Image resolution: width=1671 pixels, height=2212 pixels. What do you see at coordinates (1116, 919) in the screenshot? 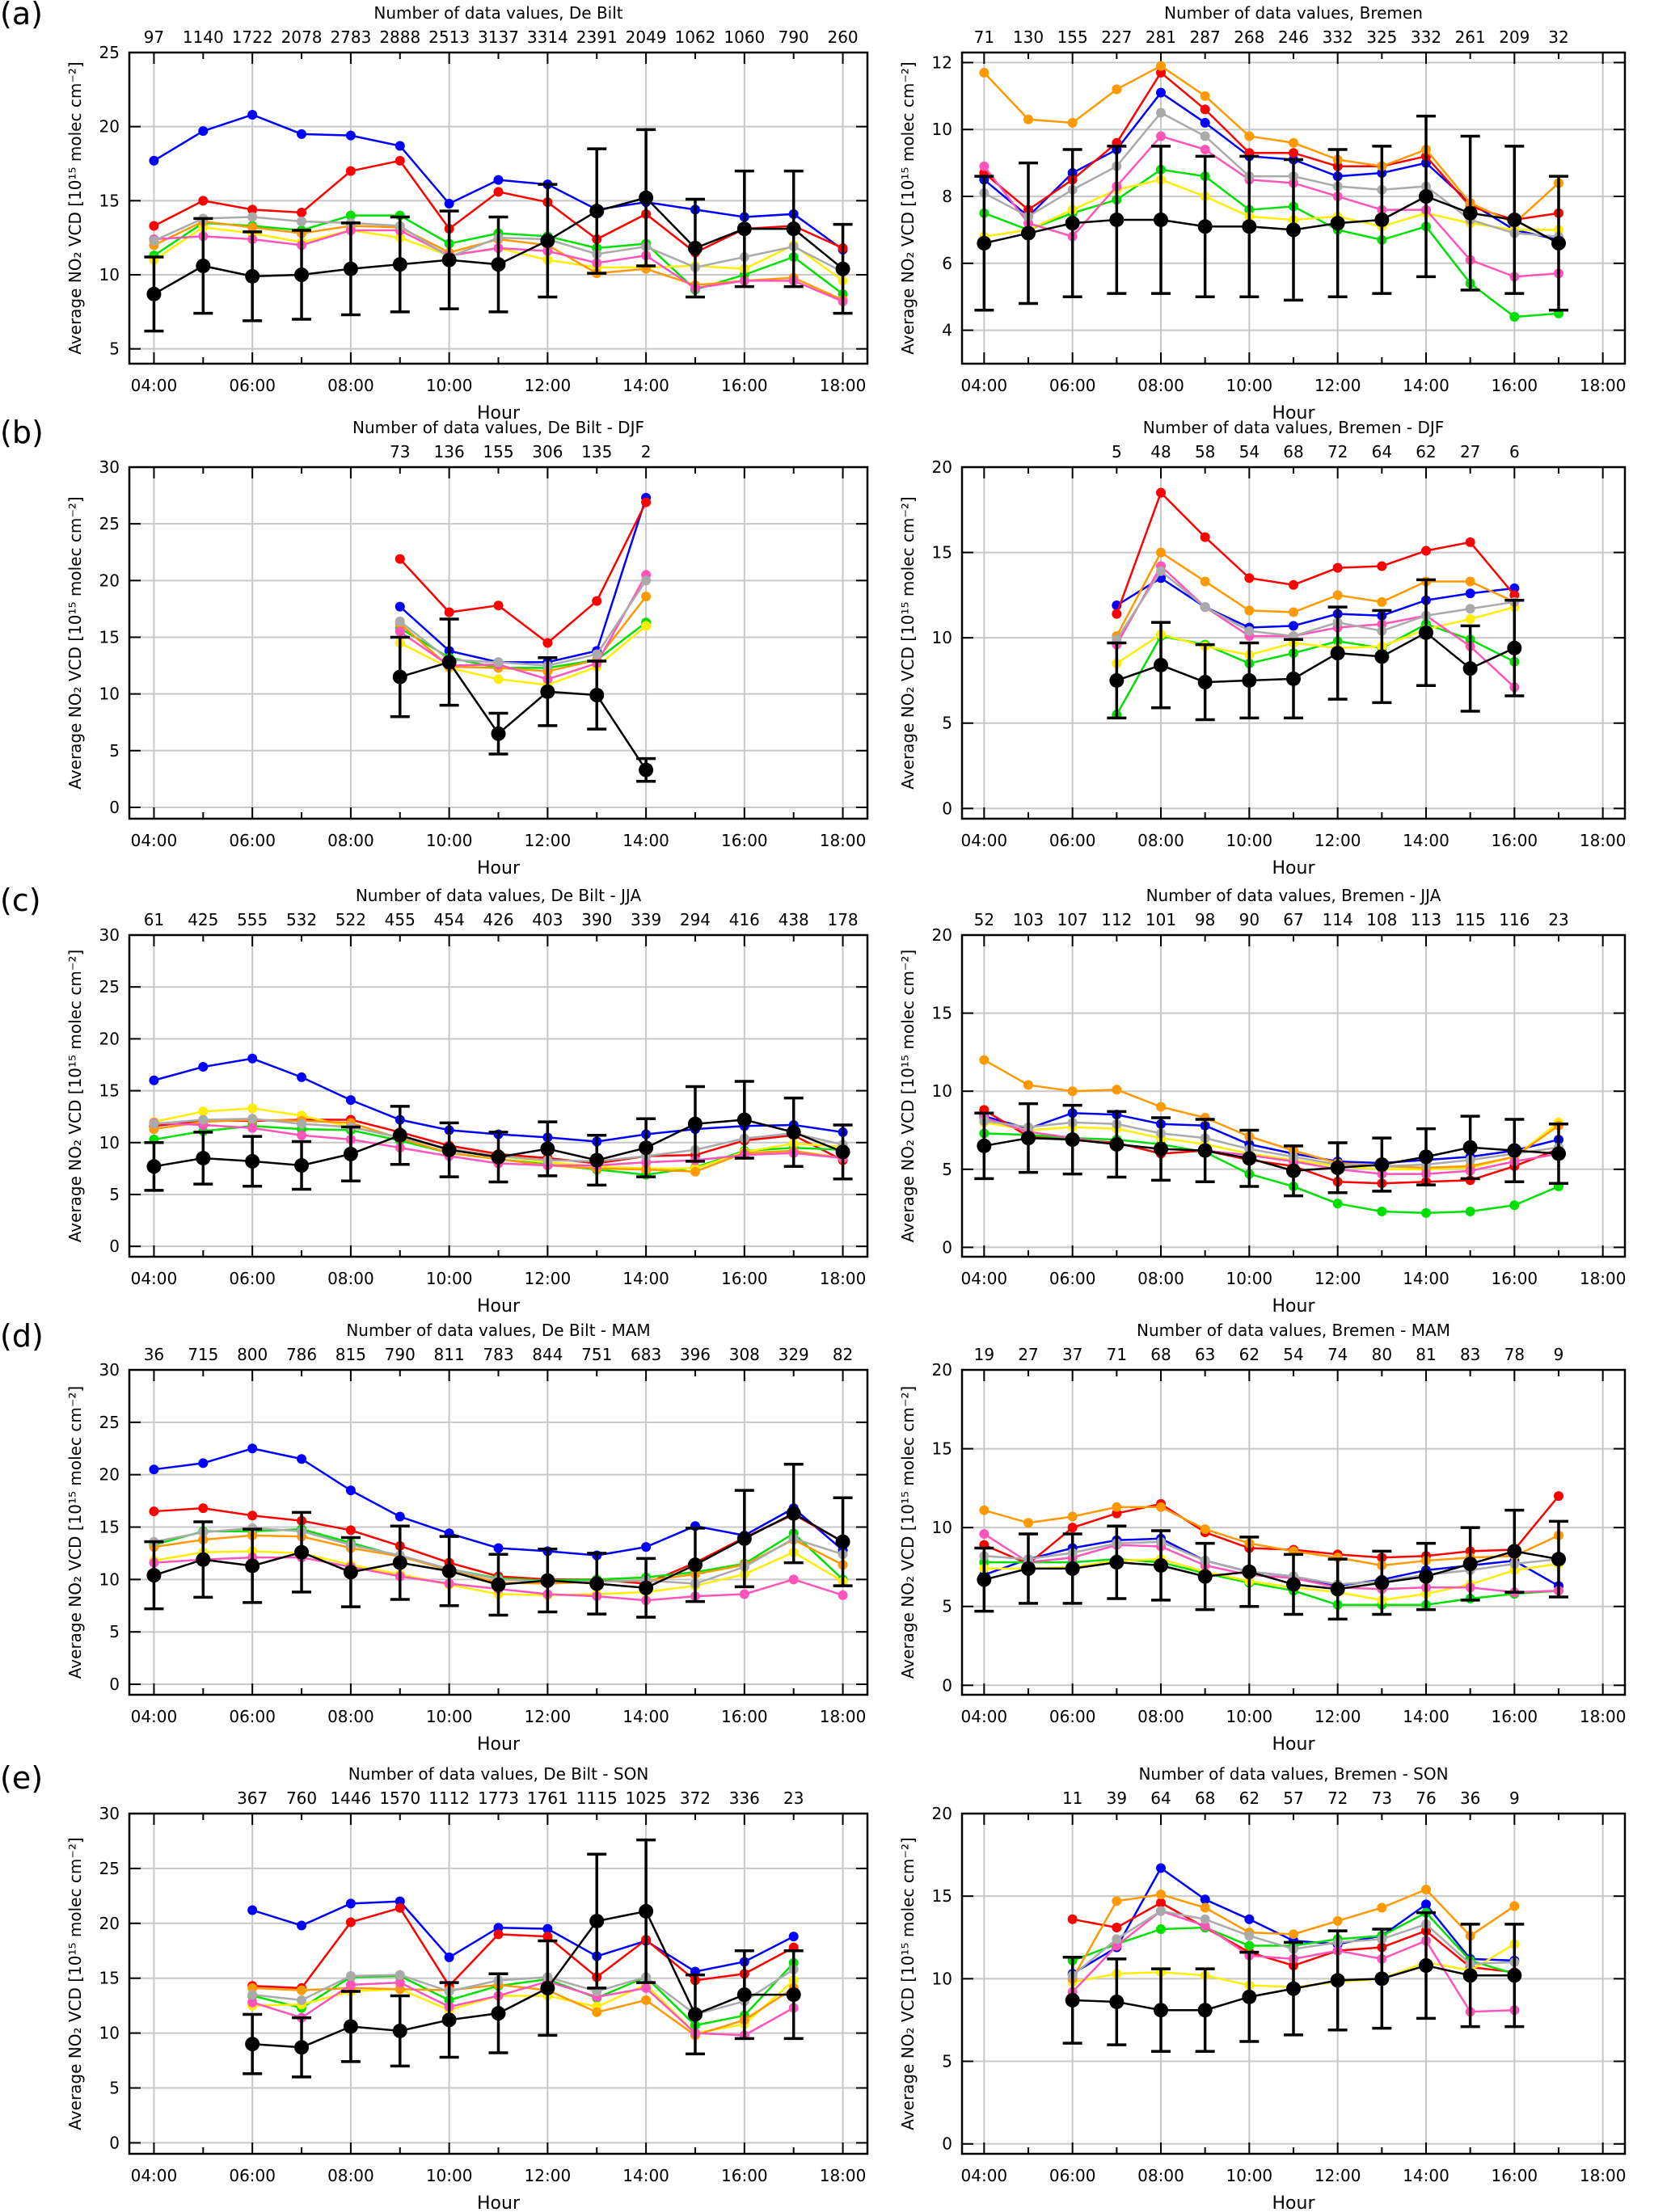
I see `count-label: 112` at bounding box center [1116, 919].